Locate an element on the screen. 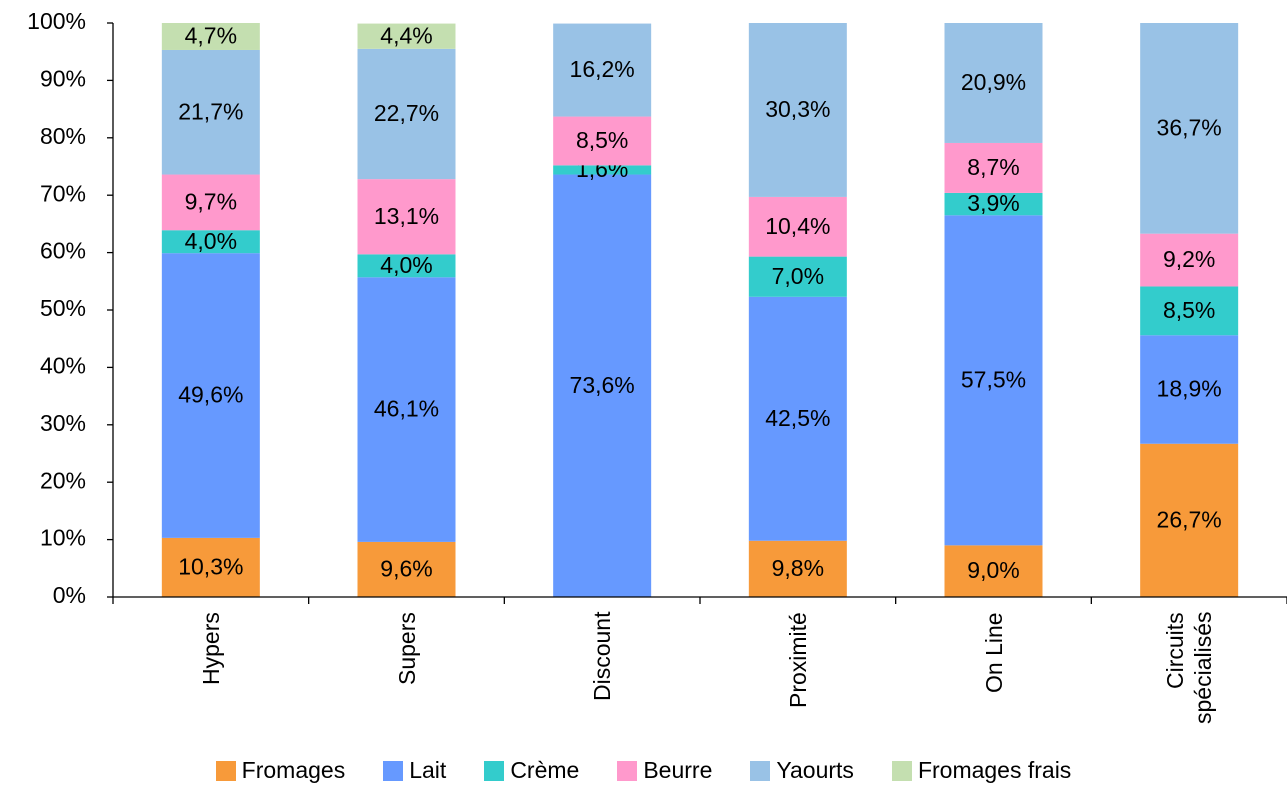  value-label: 20,9% is located at coordinates (993, 82).